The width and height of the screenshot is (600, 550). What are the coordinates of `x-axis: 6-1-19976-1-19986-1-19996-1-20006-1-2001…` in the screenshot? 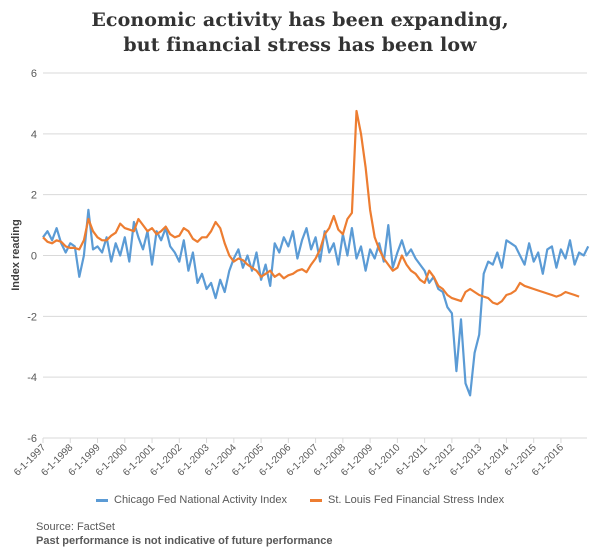 It's located at (299, 457).